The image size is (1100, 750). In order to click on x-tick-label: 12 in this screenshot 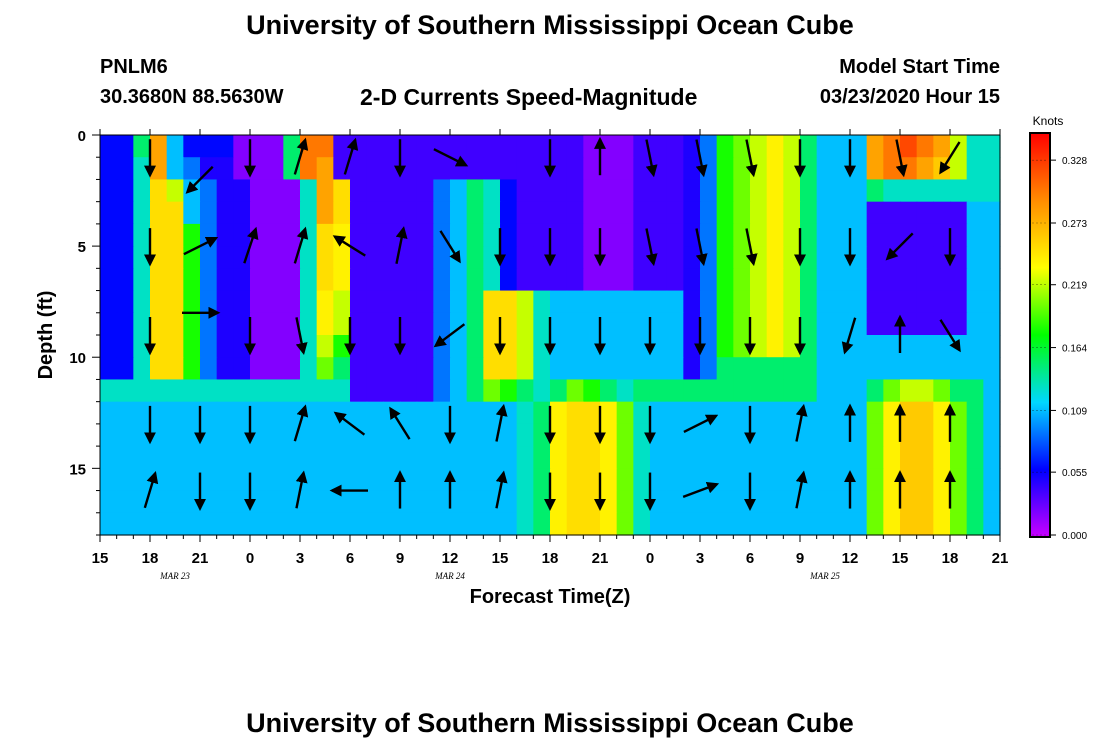, I will do `click(850, 558)`.